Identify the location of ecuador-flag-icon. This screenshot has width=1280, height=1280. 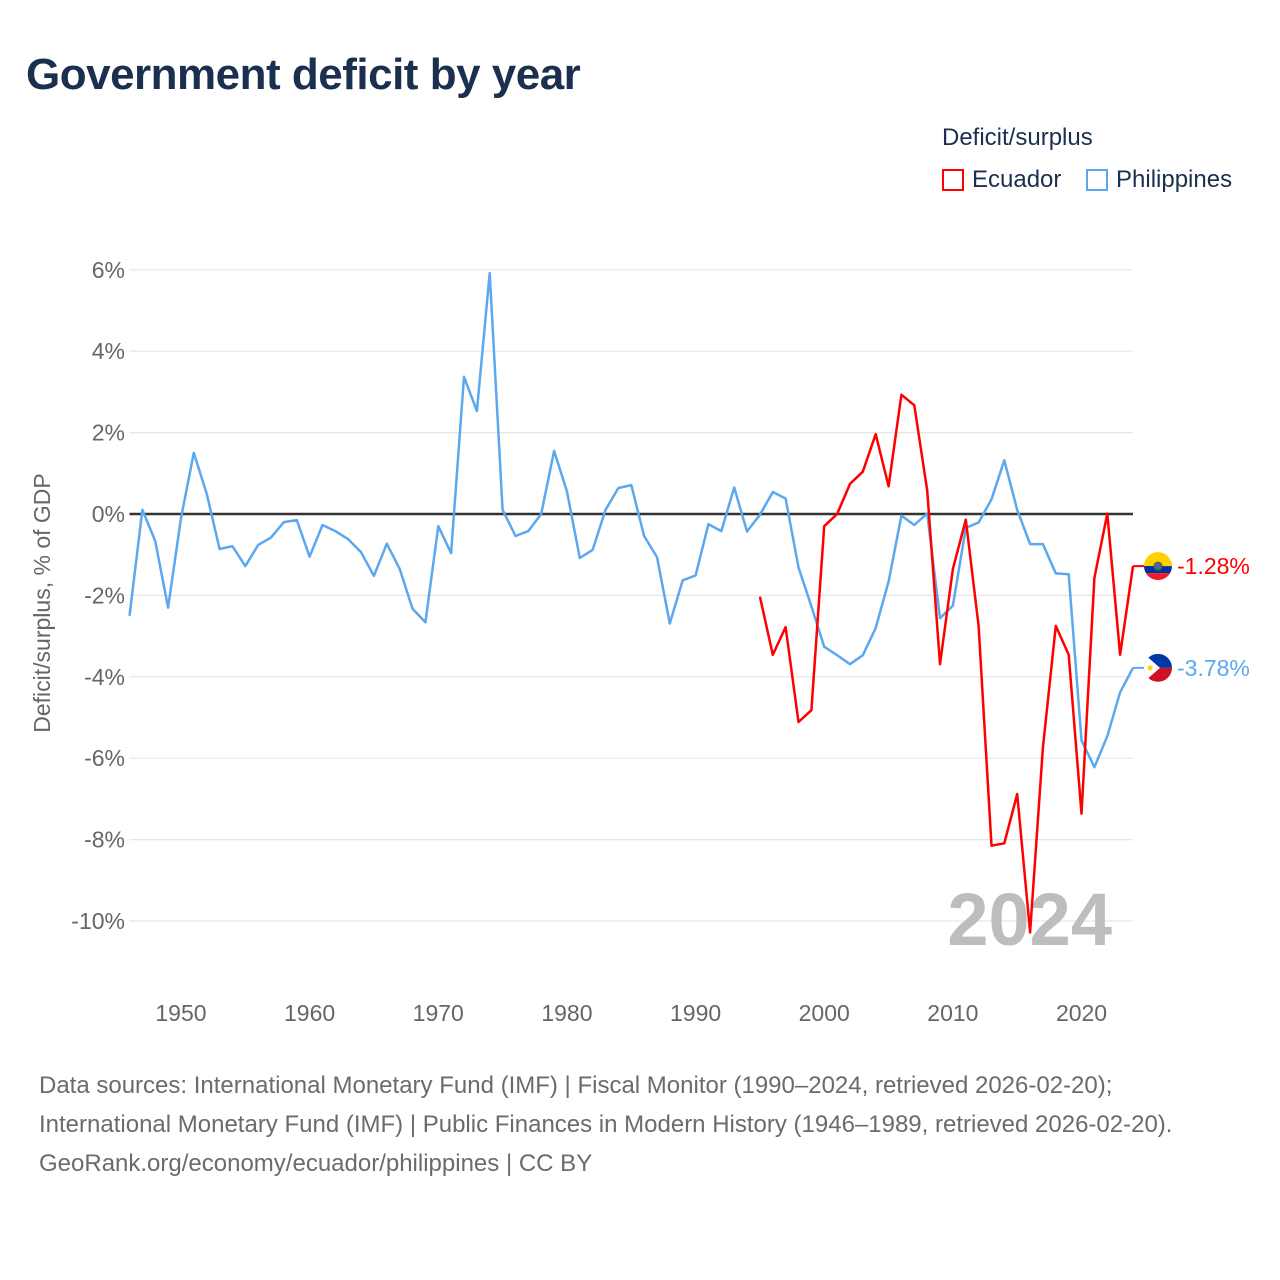
(1158, 566).